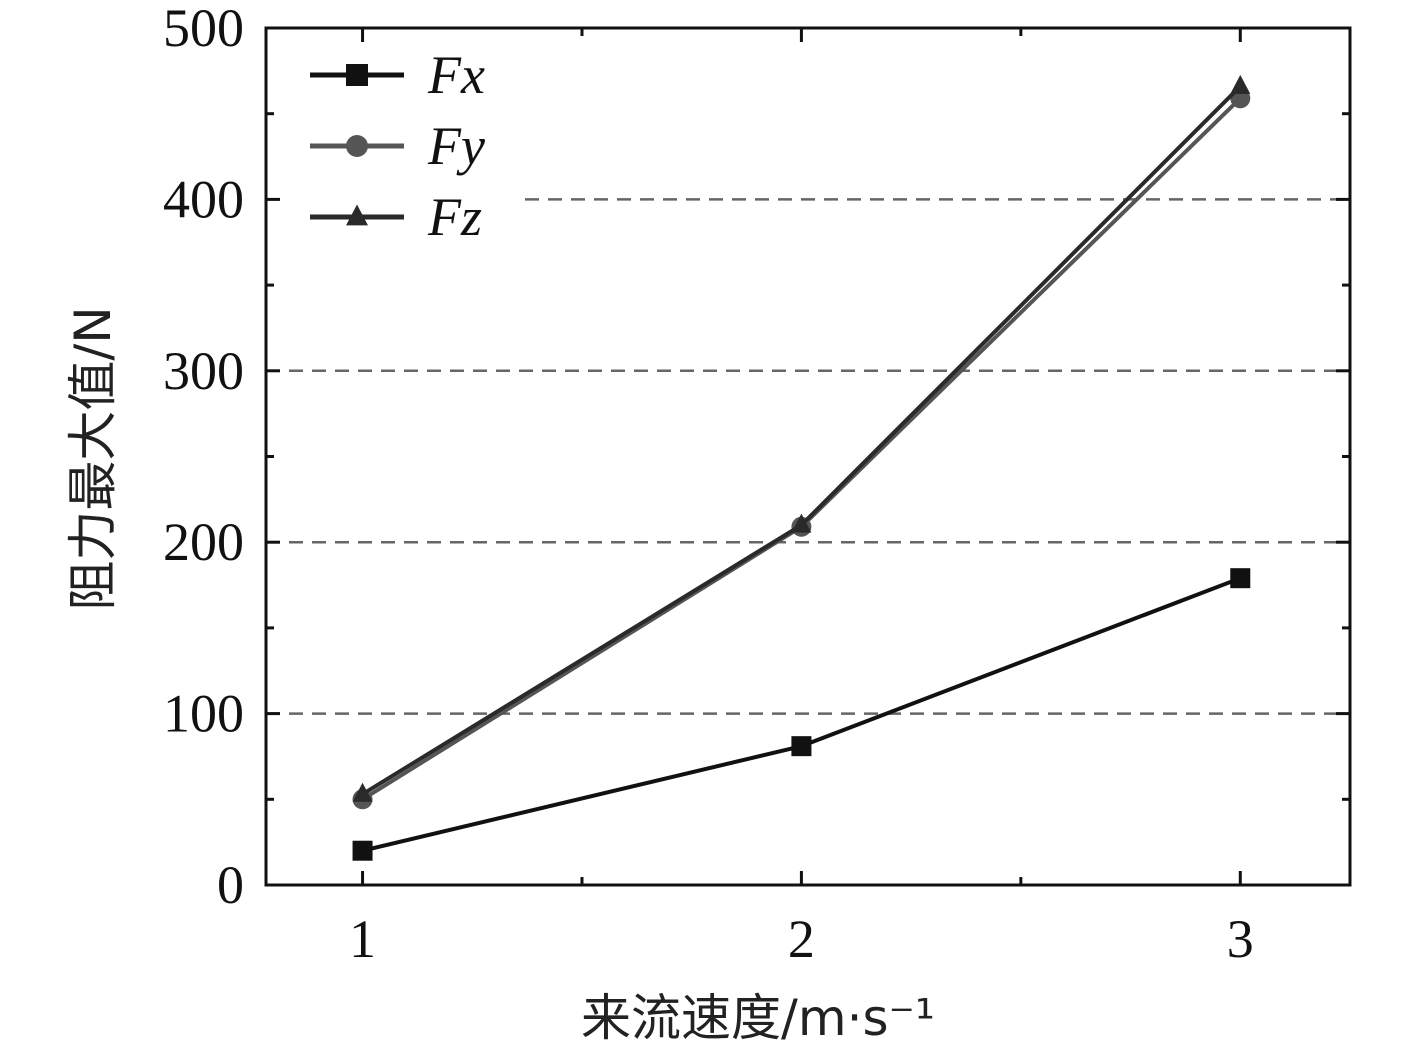 The height and width of the screenshot is (1051, 1417). What do you see at coordinates (357, 75) in the screenshot?
I see `legend-marker-fx` at bounding box center [357, 75].